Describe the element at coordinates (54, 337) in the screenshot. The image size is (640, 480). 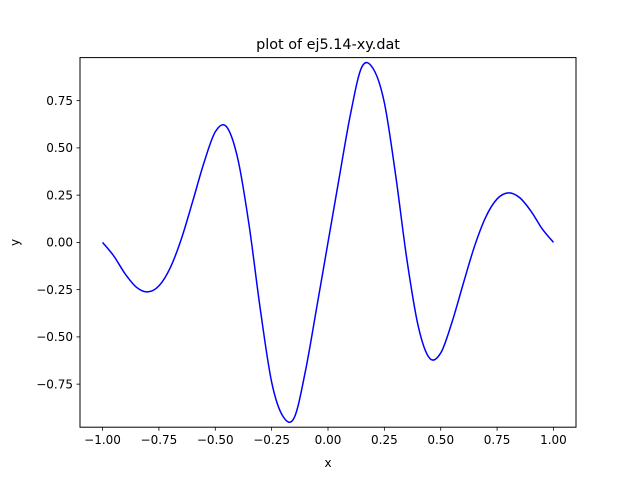
I see `y-tick-label: −0.50` at that location.